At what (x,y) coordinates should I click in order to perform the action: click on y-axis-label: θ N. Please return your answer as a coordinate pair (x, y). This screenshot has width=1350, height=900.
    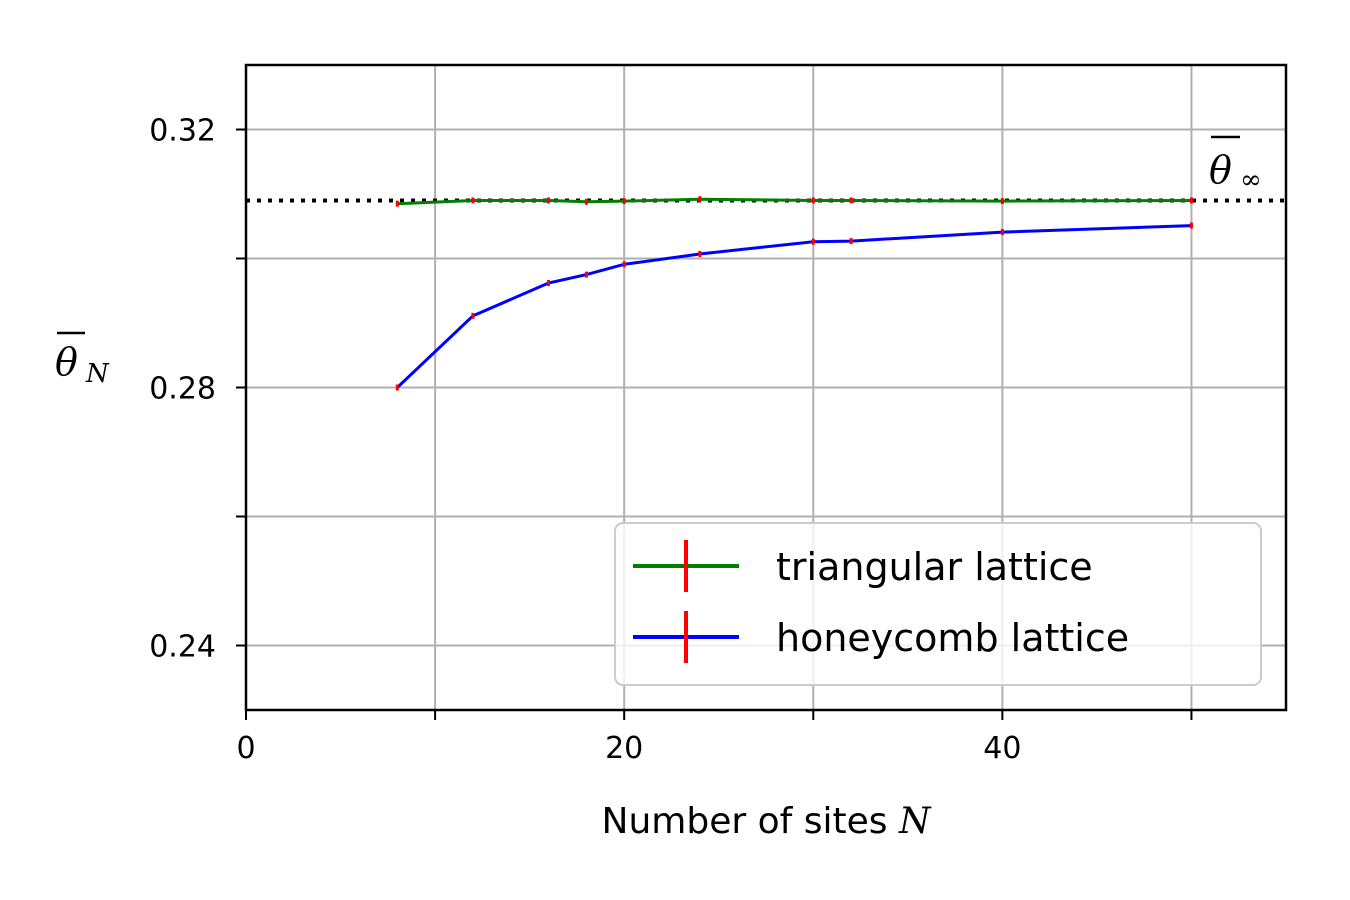
    Looking at the image, I should click on (82, 360).